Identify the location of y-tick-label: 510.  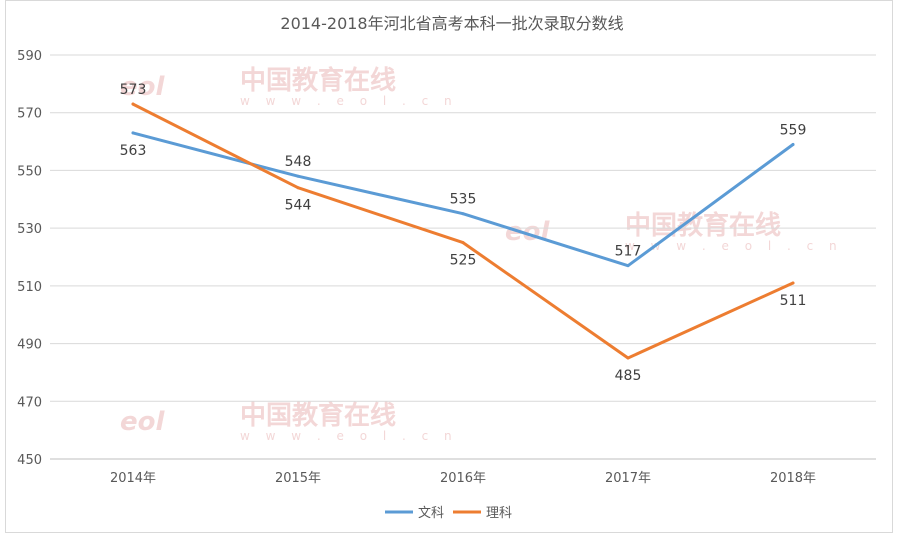
(29, 287).